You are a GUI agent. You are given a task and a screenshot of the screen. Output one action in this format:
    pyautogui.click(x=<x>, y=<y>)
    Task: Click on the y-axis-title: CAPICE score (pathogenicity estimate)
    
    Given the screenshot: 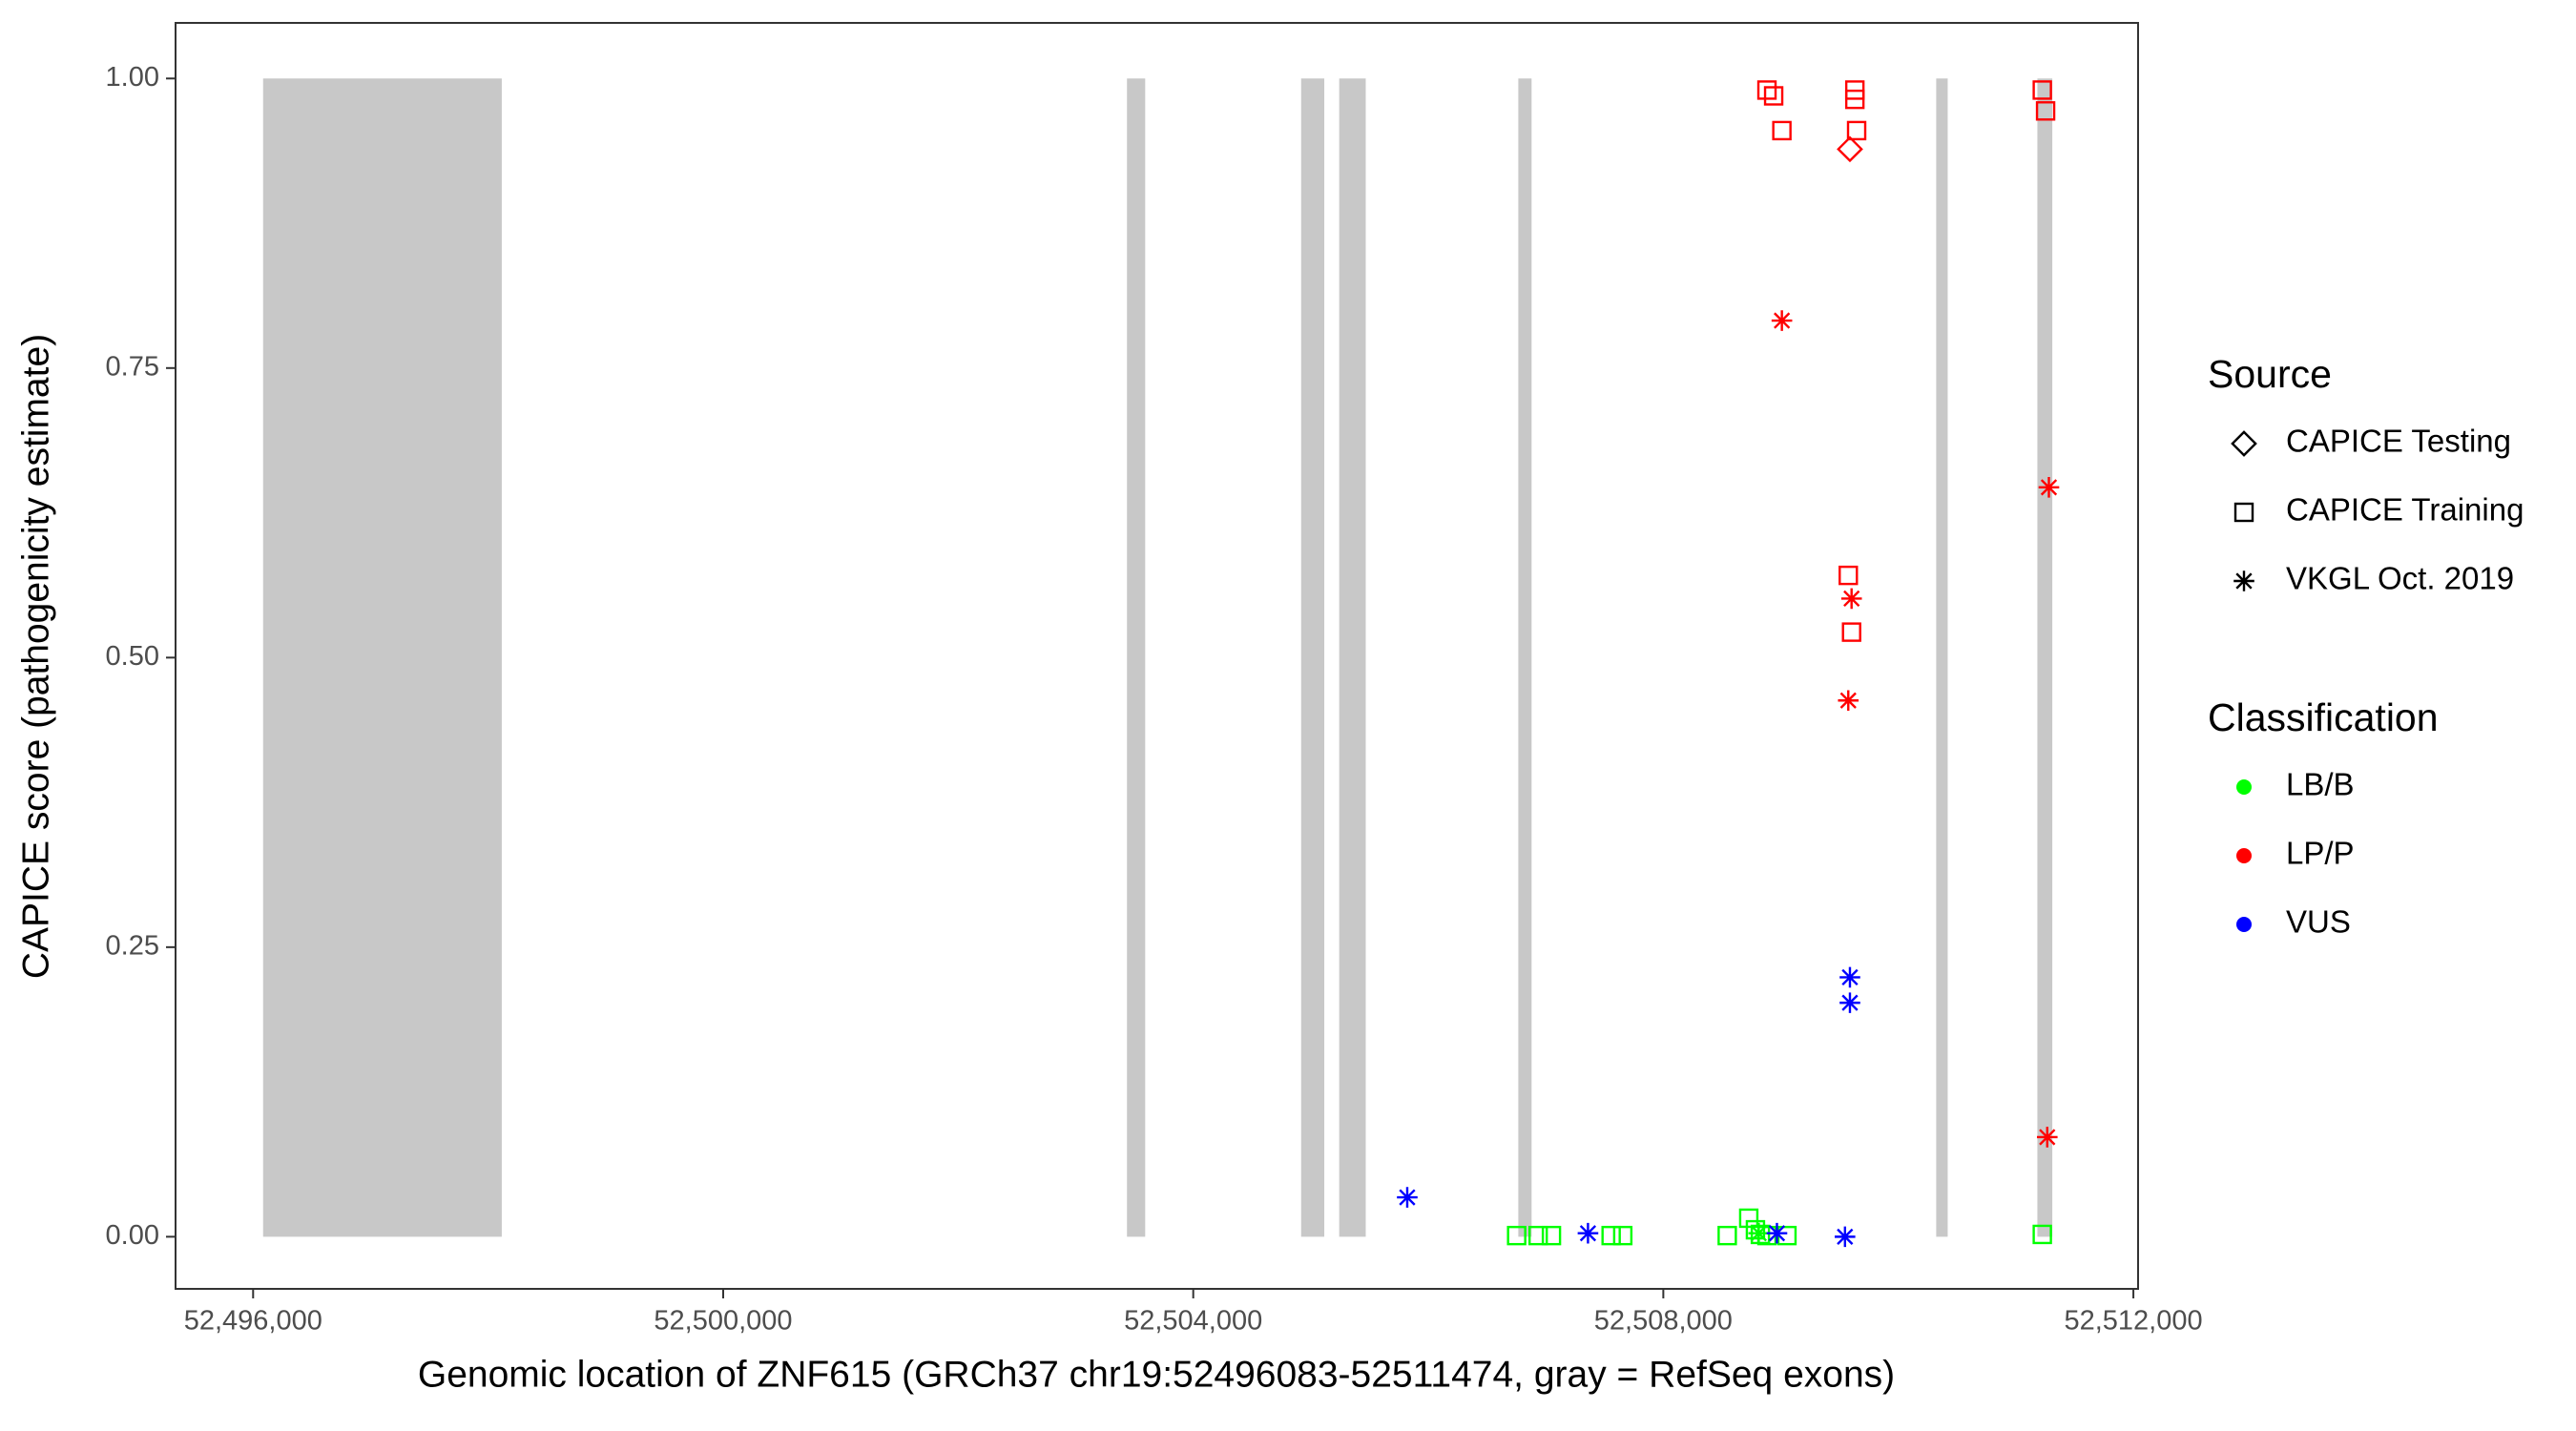 What is the action you would take?
    pyautogui.click(x=35, y=656)
    